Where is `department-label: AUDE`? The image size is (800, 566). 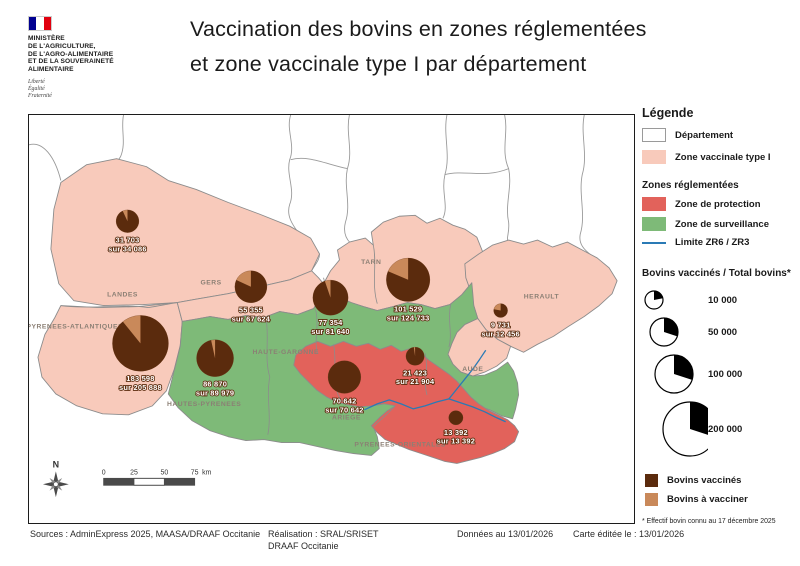
department-label: AUDE is located at coordinates (472, 369).